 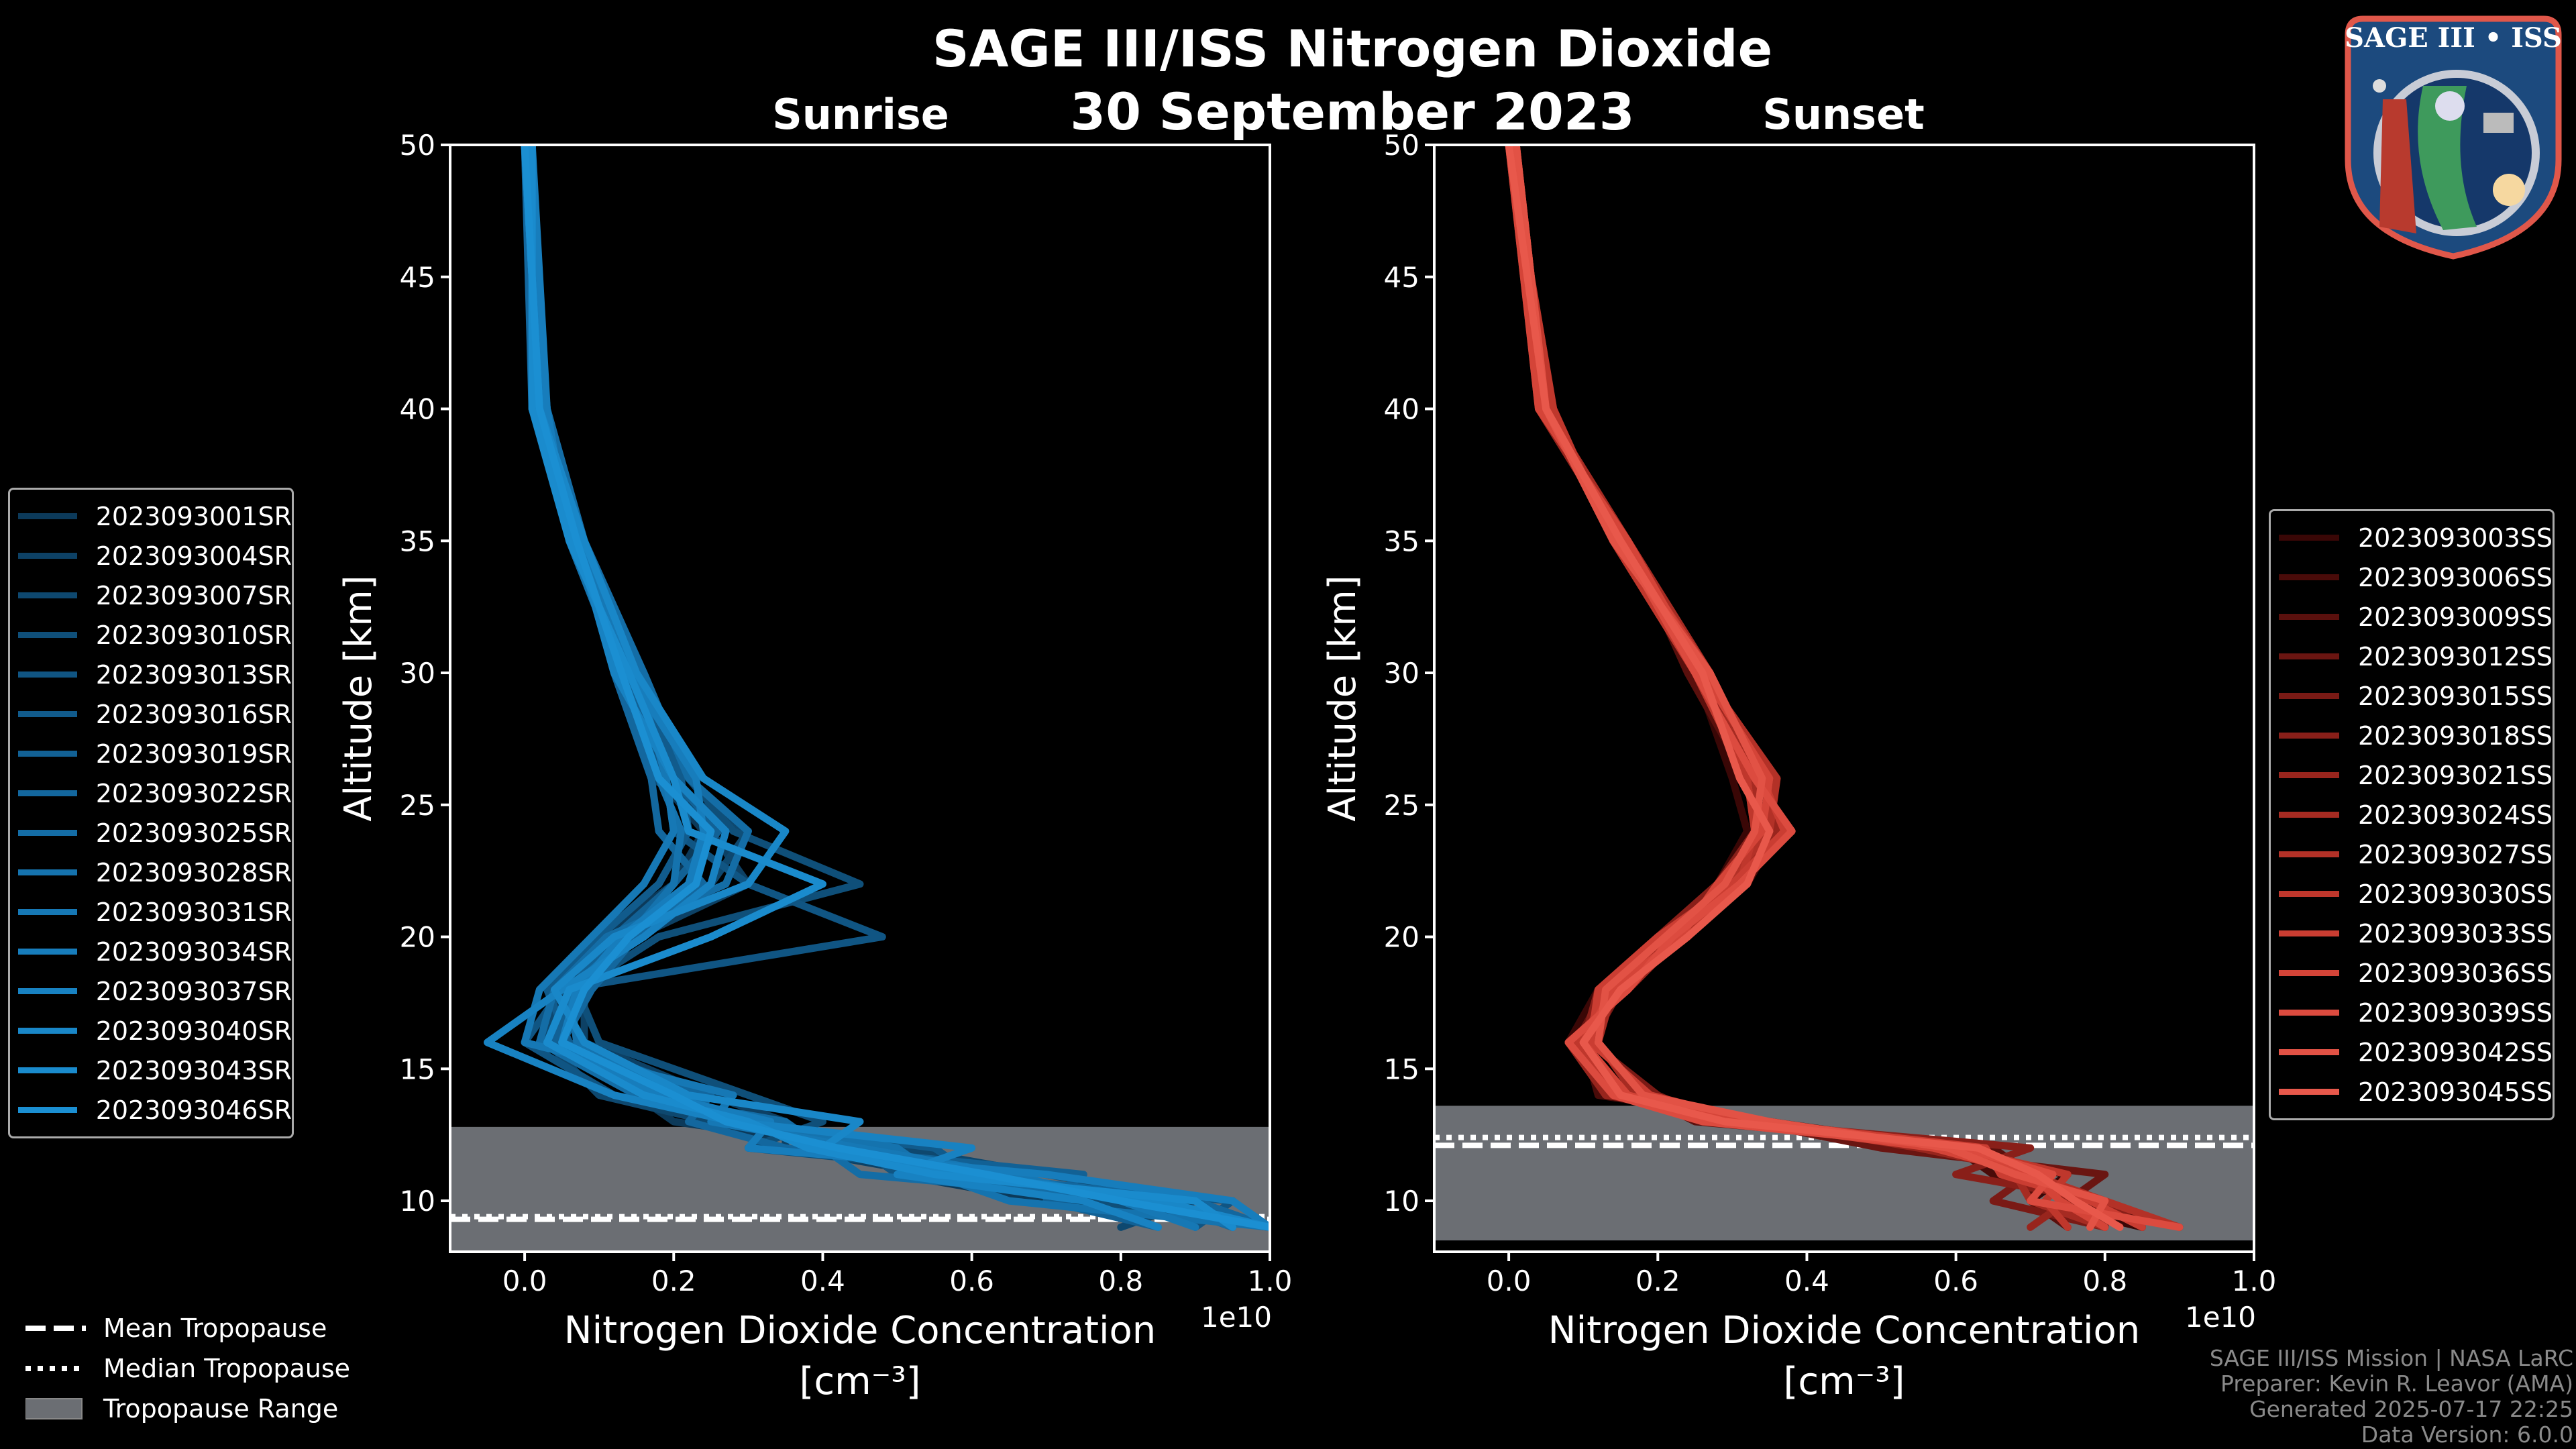 I want to click on x-axis-label: Nitrogen Dioxide Concentration, so click(x=860, y=1330).